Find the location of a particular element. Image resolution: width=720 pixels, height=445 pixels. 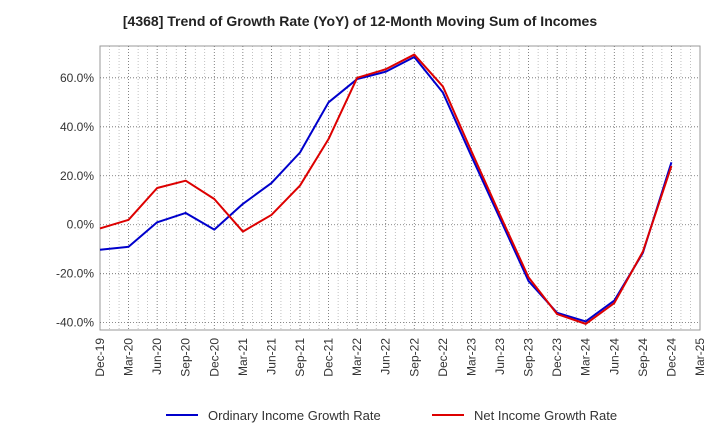

x-tick-label: Sep-23 is located at coordinates (529, 357).